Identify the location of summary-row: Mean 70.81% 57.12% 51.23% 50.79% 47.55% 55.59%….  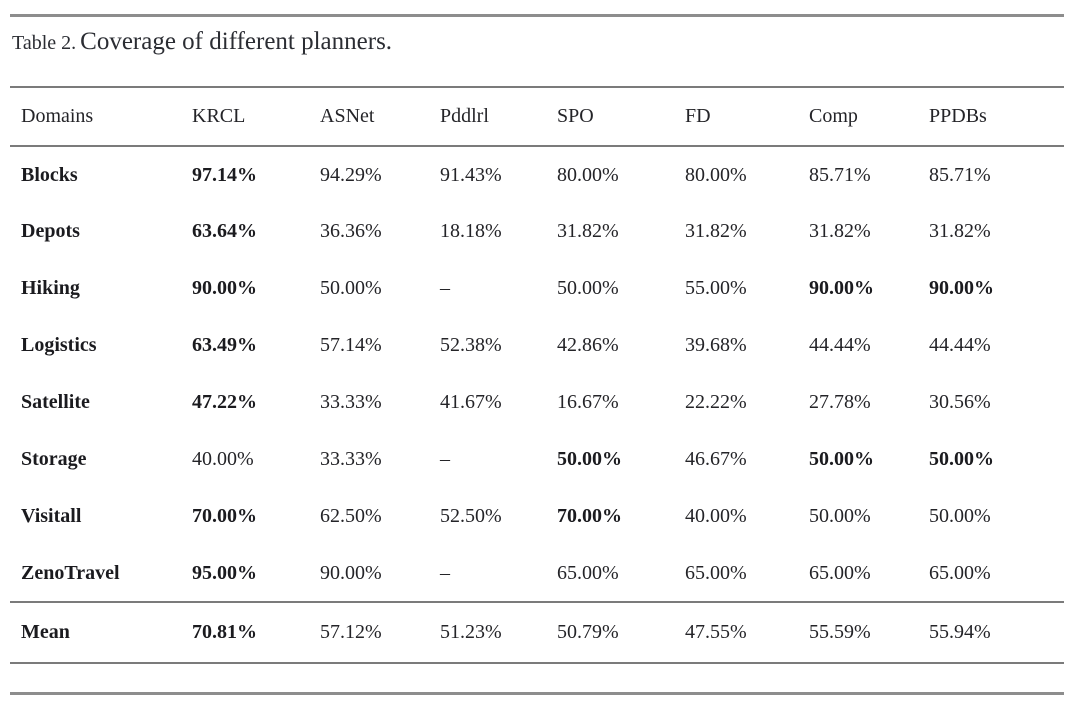
(537, 632).